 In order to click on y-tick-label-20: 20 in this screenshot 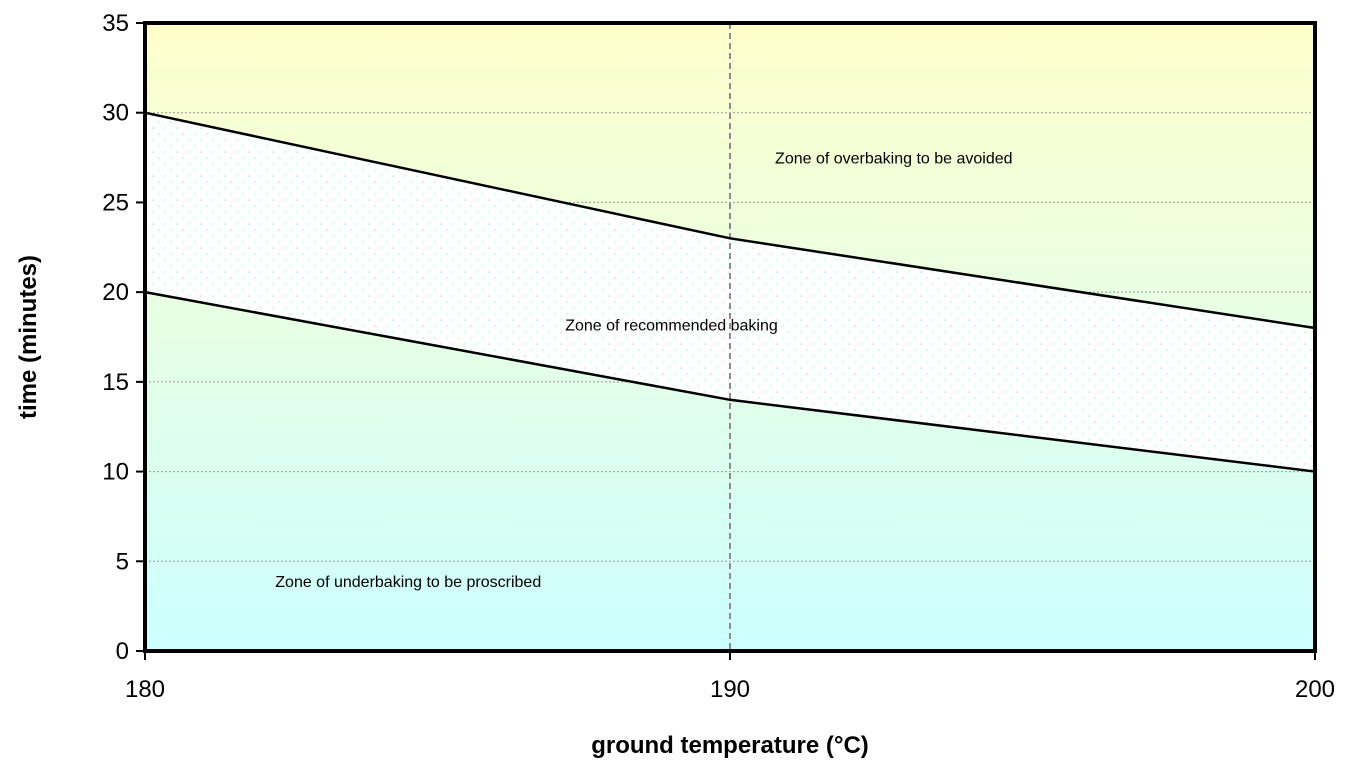, I will do `click(115, 292)`.